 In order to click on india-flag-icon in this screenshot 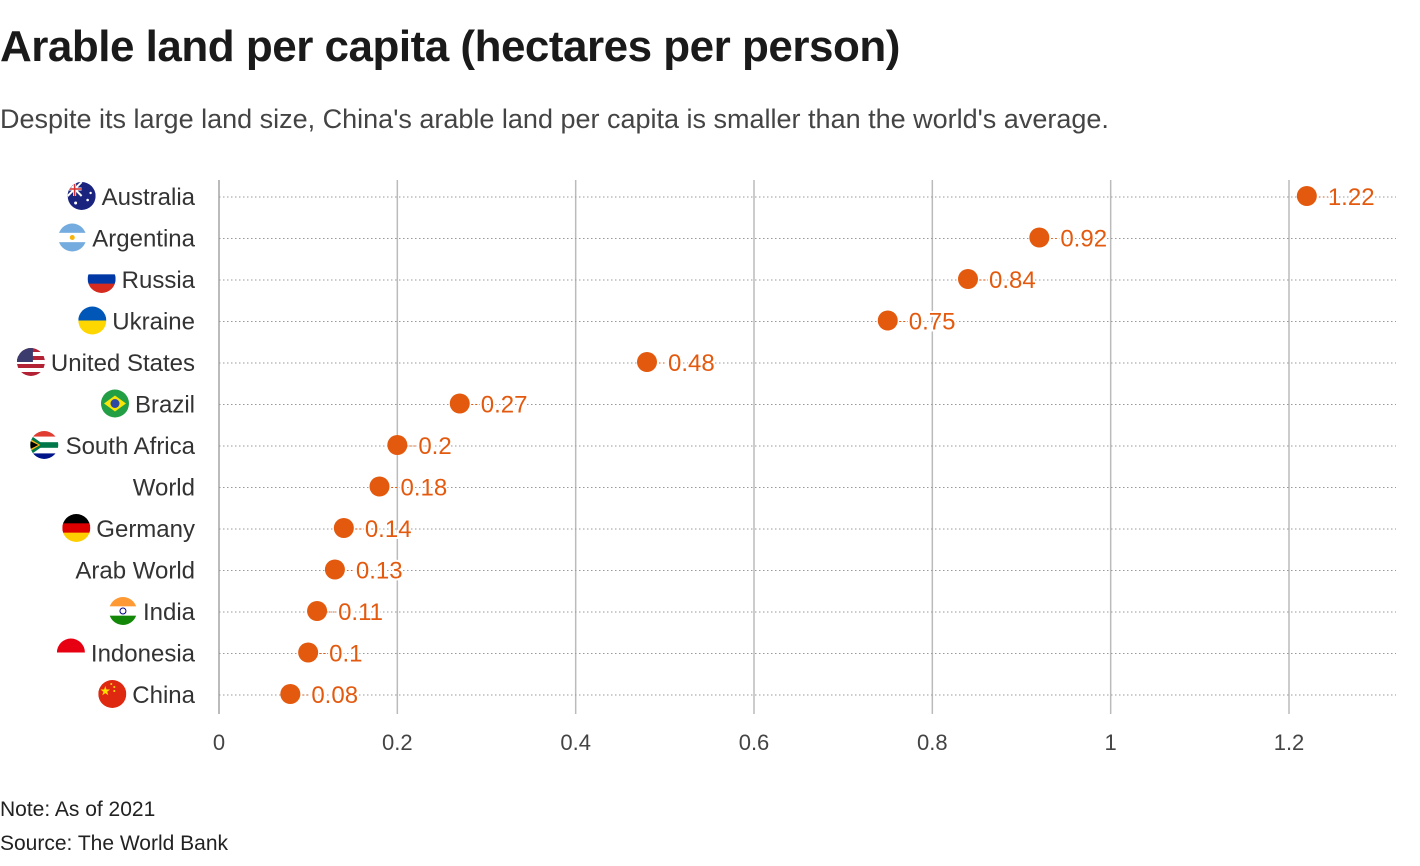, I will do `click(122, 611)`.